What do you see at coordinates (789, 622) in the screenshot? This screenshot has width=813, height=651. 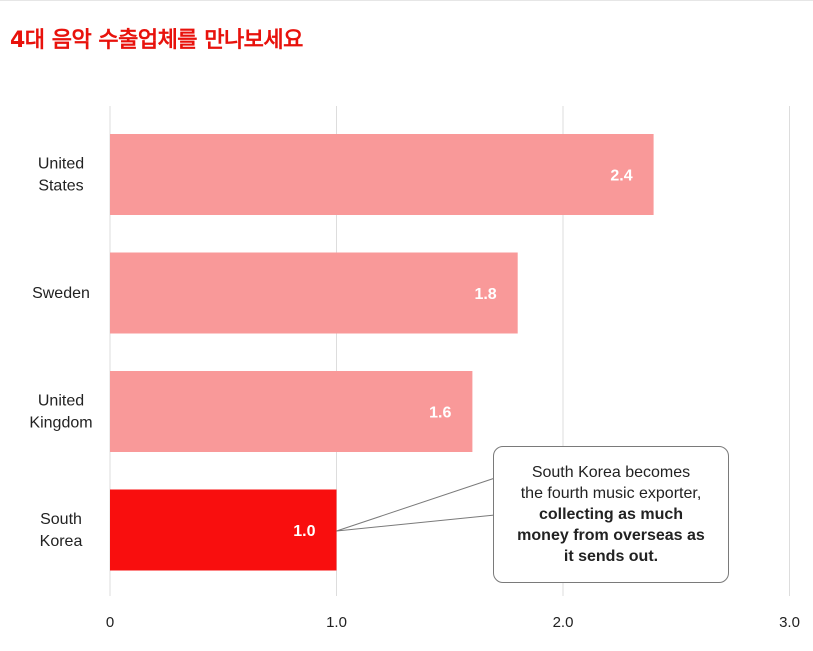 I see `x-tick-label: 3.0` at bounding box center [789, 622].